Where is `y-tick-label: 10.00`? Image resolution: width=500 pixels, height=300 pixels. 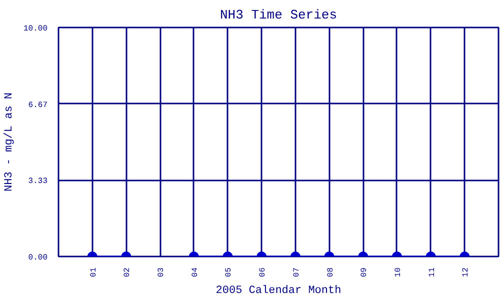 y-tick-label: 10.00 is located at coordinates (35, 29).